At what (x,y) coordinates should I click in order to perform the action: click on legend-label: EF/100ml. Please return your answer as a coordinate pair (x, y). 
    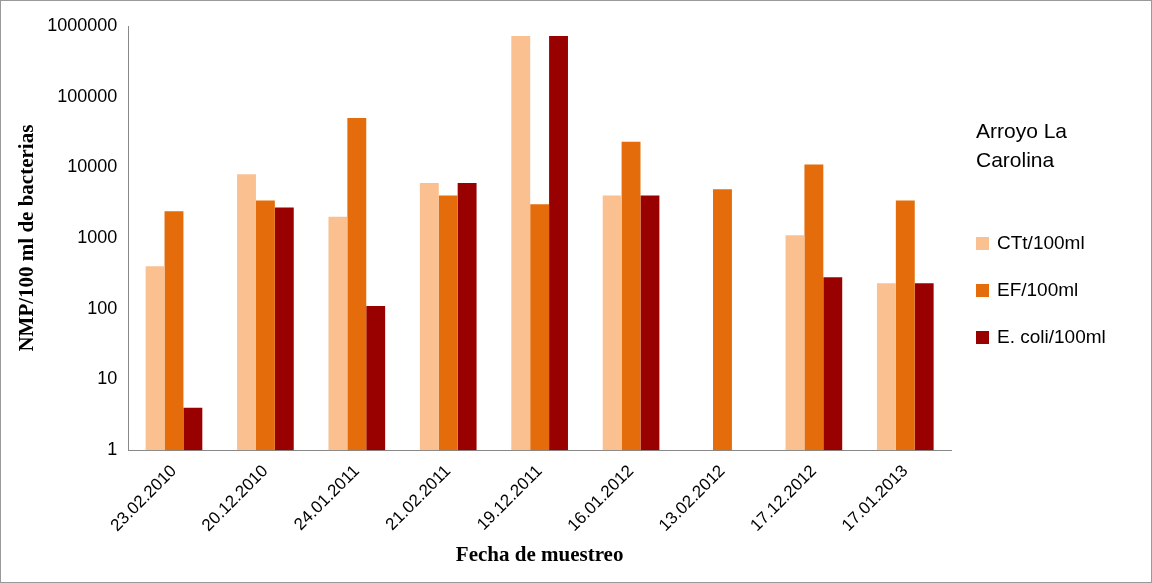
    Looking at the image, I should click on (1038, 290).